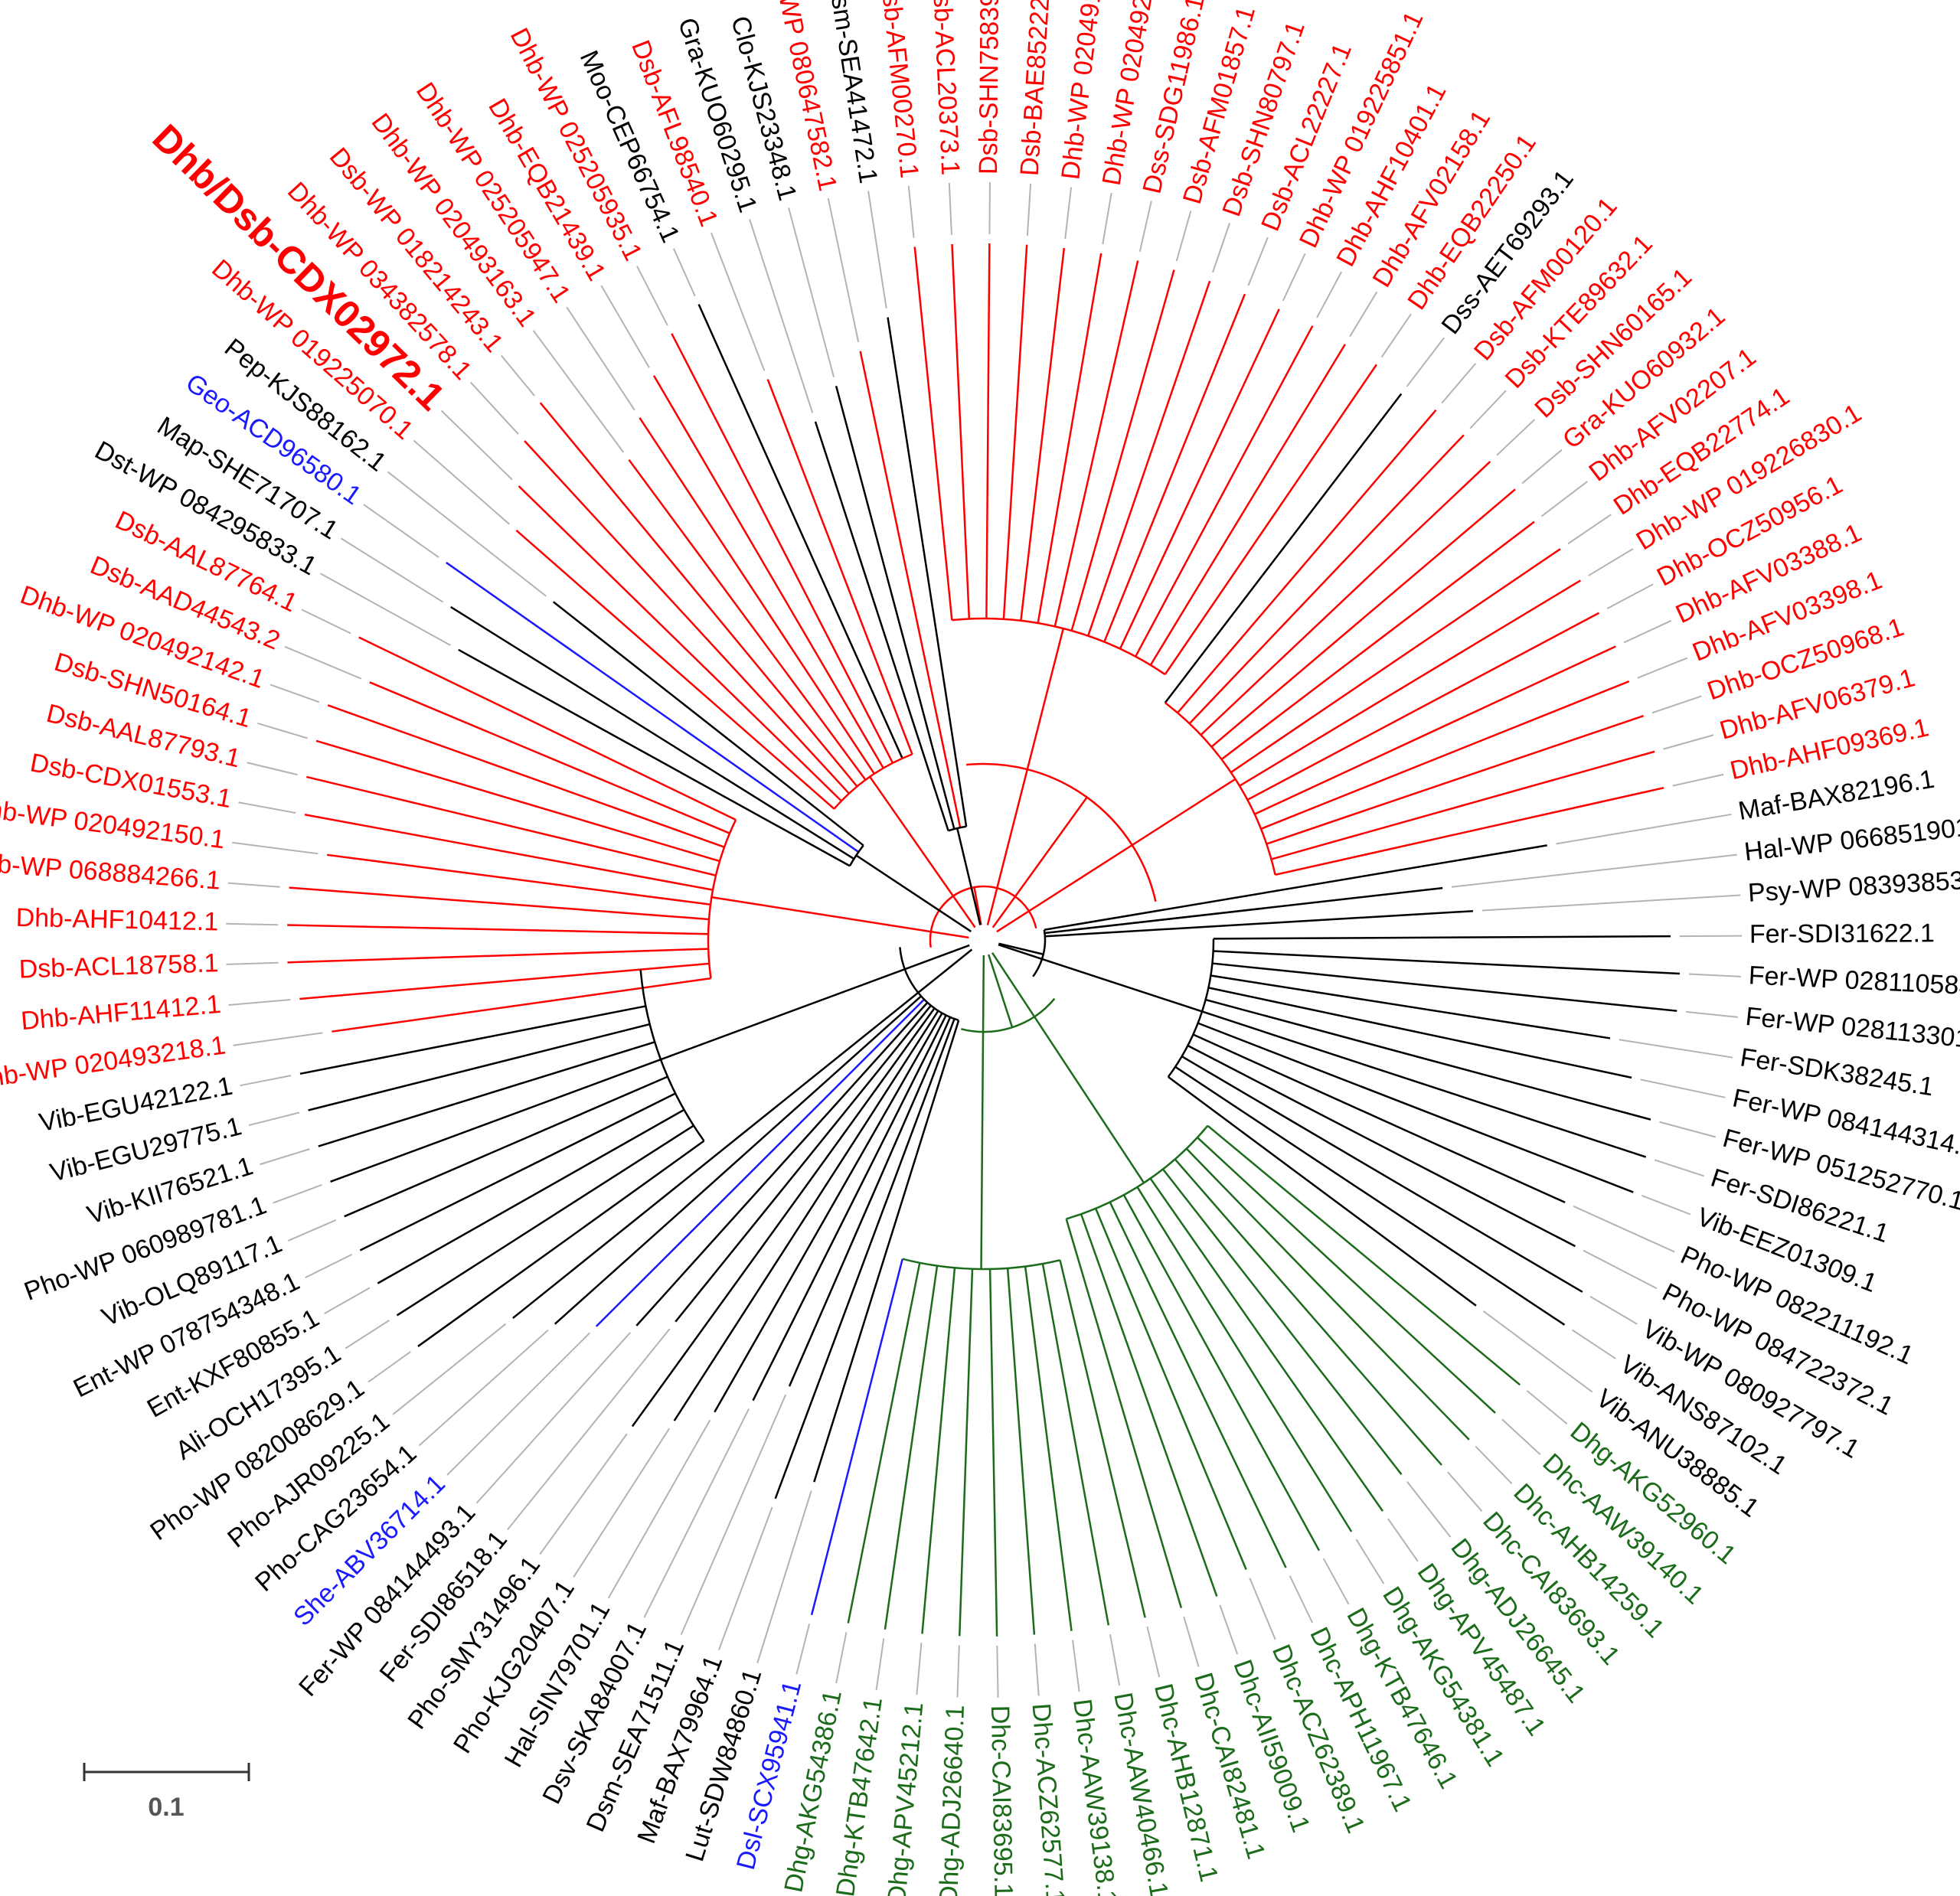 This screenshot has height=1896, width=1960. I want to click on leaf-label: Dsb-AFM00270.1, so click(898, 90).